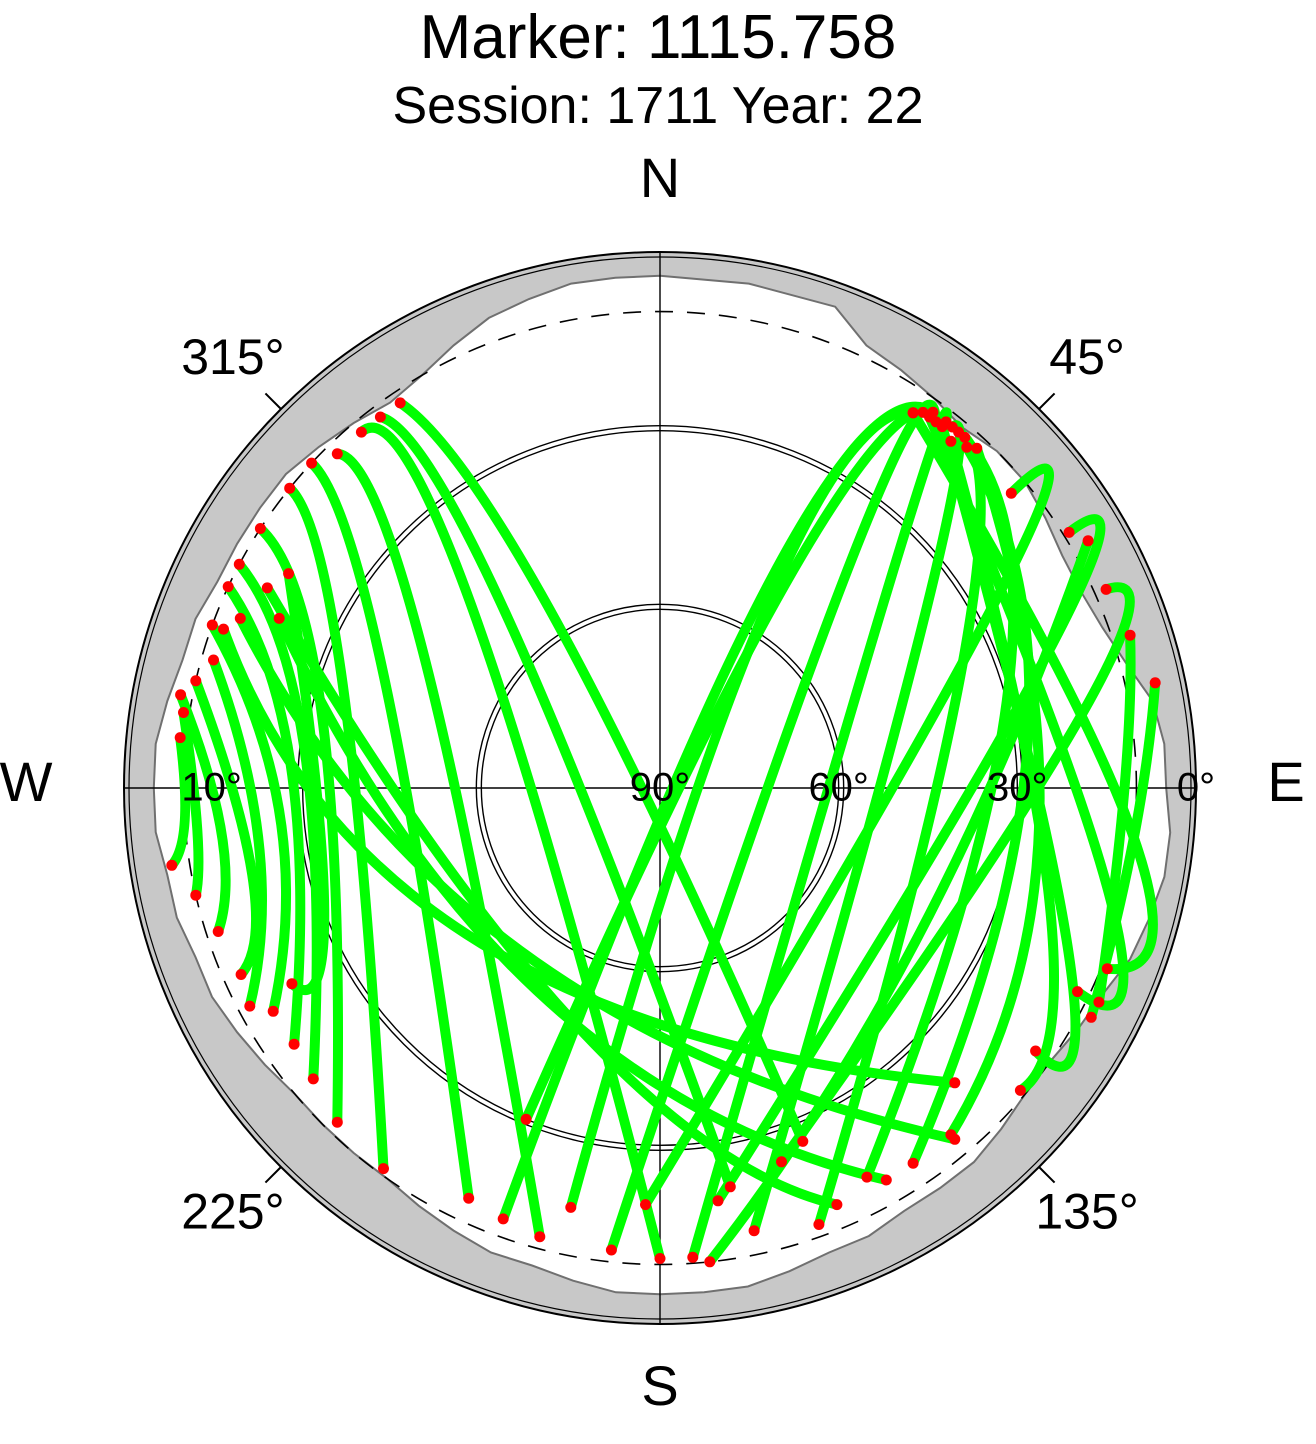  I want to click on elevation-label-90: 90°, so click(660, 788).